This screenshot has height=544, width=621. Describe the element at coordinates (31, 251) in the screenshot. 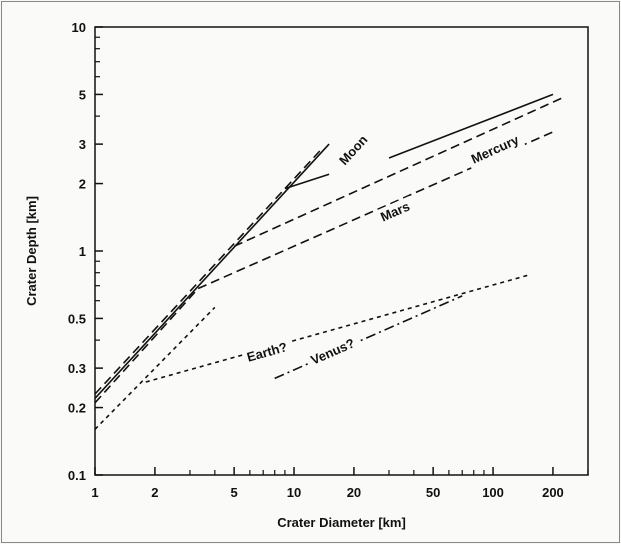

I see `y-axis-title: Crater Depth [km]` at that location.